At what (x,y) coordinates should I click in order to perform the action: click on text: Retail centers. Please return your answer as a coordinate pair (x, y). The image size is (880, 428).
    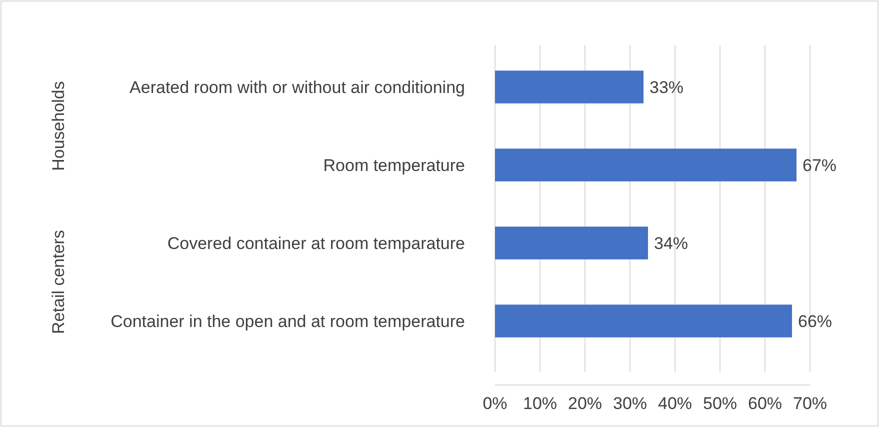
    Looking at the image, I should click on (58, 282).